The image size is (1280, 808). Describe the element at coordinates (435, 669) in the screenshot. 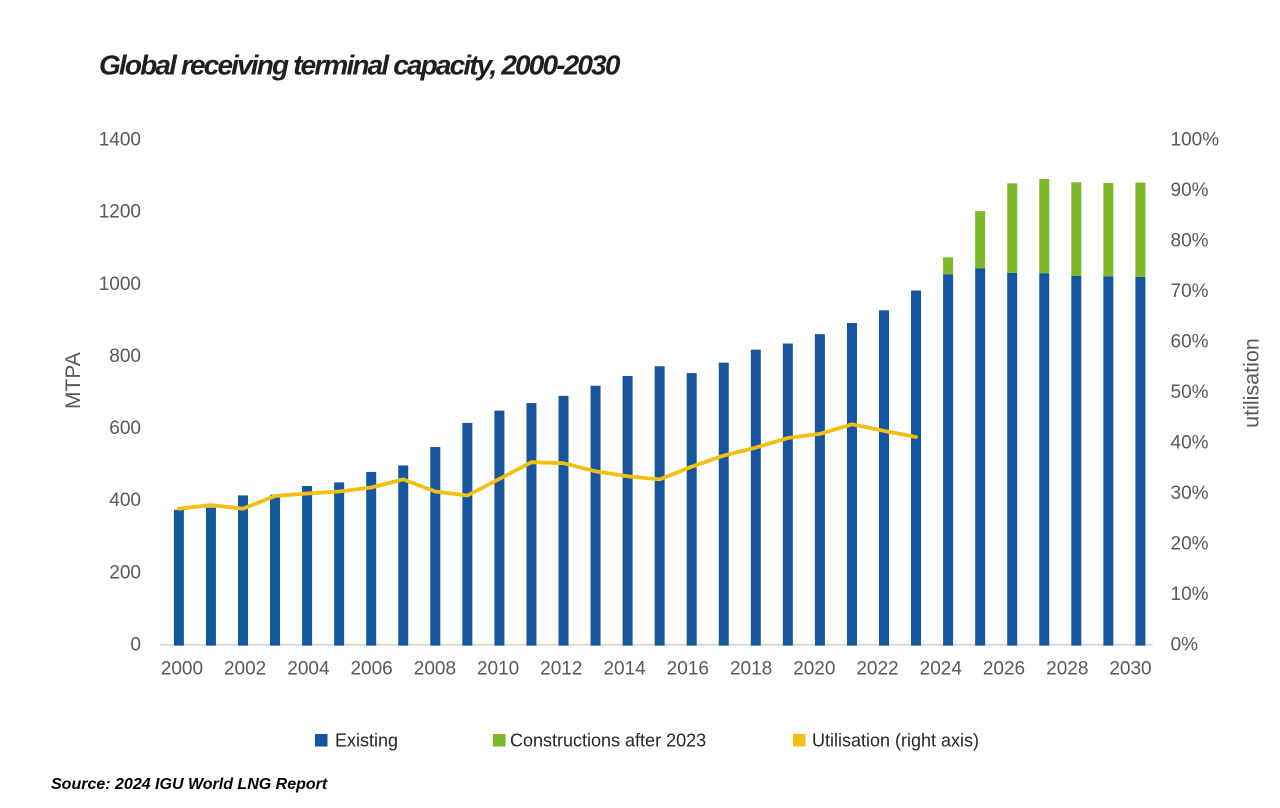

I see `svg-text: 2008` at that location.